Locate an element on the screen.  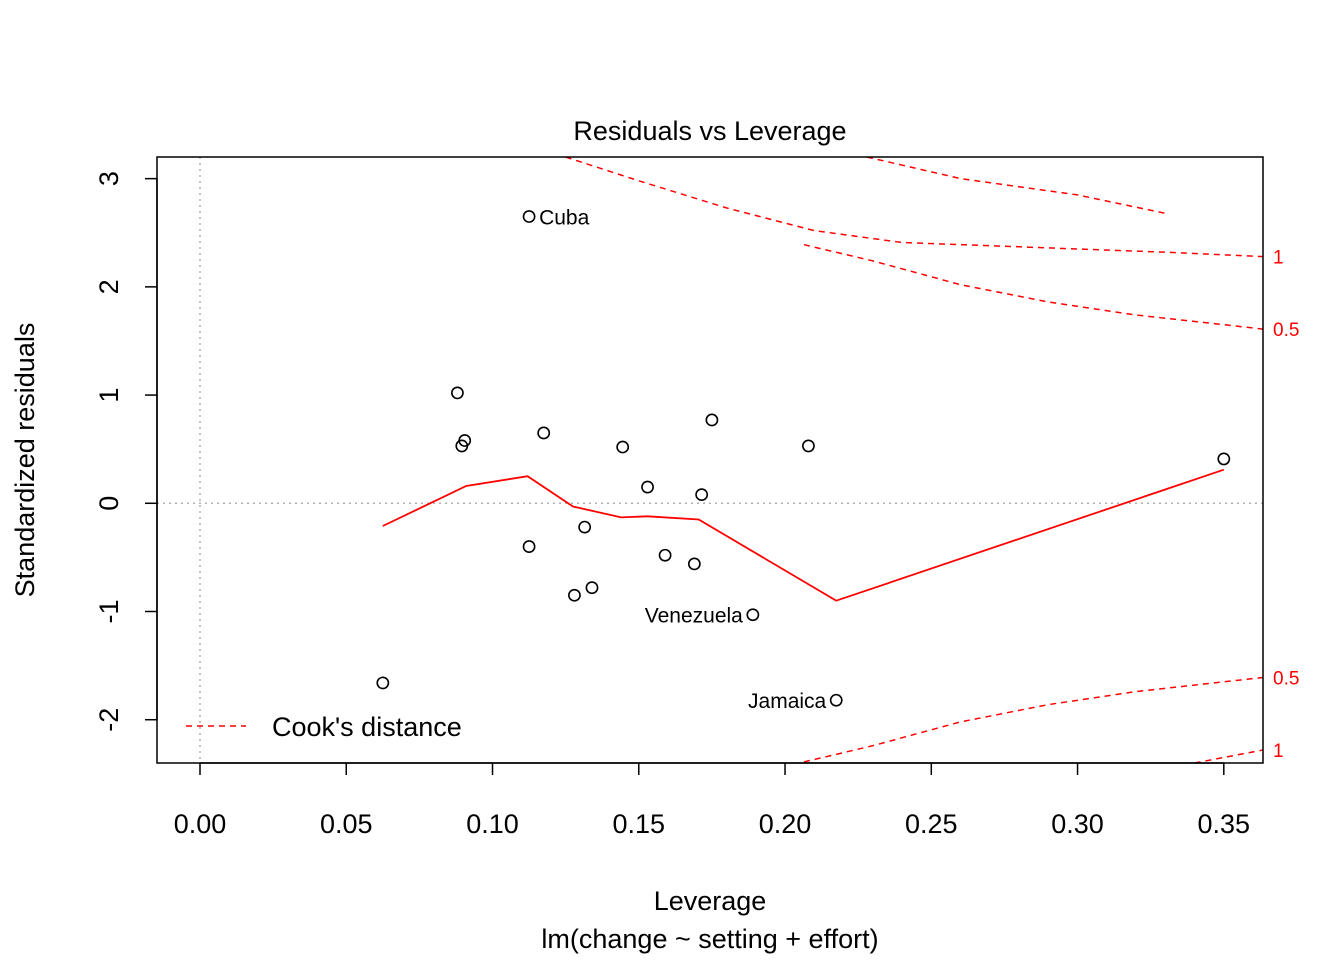
y-axis-label: Standardized residuals is located at coordinates (25, 460).